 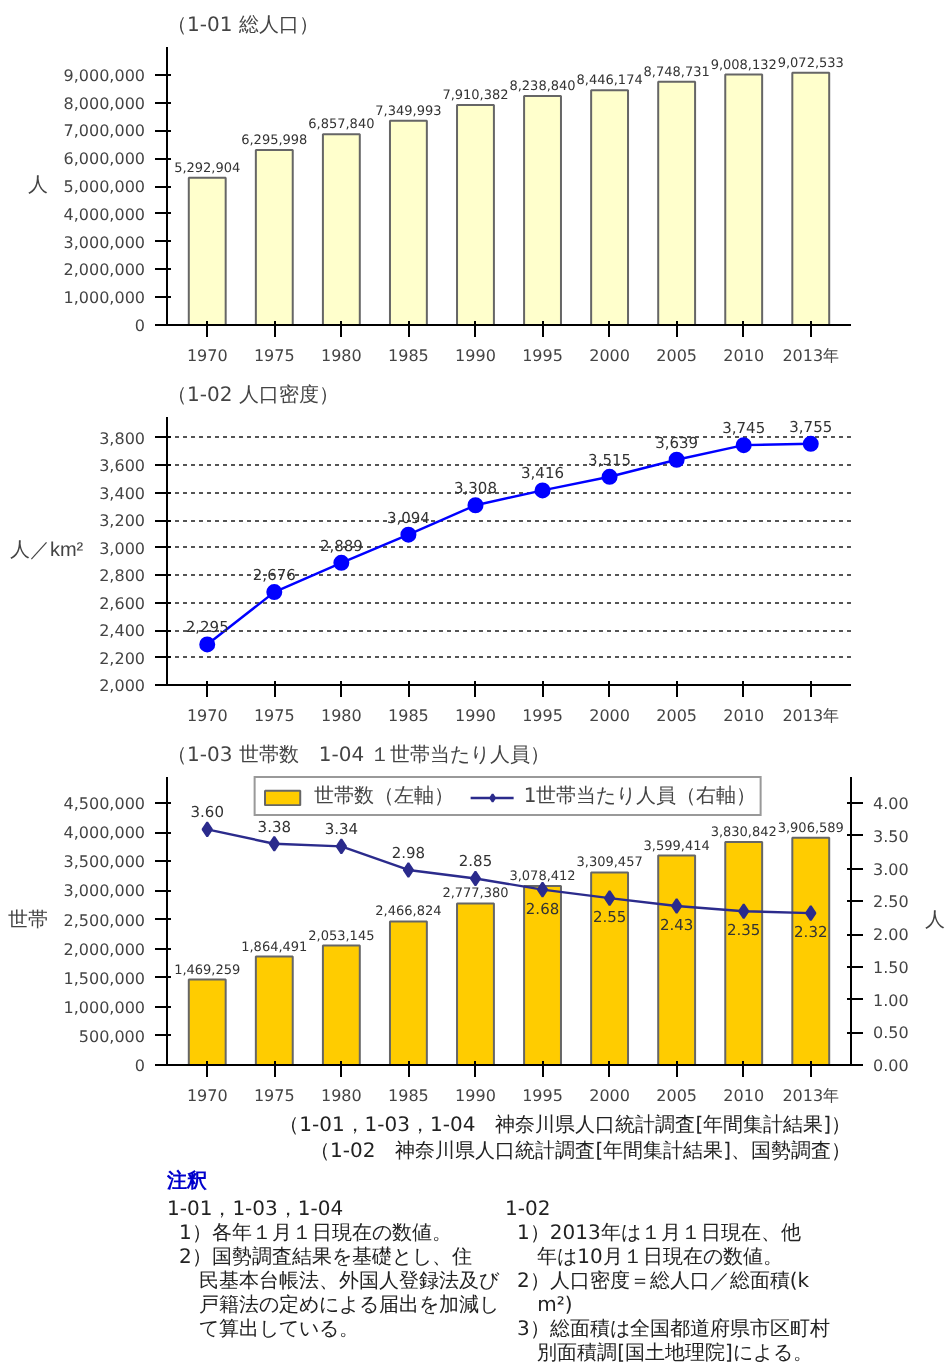 What do you see at coordinates (341, 1096) in the screenshot?
I see `x-tick-label: 1980` at bounding box center [341, 1096].